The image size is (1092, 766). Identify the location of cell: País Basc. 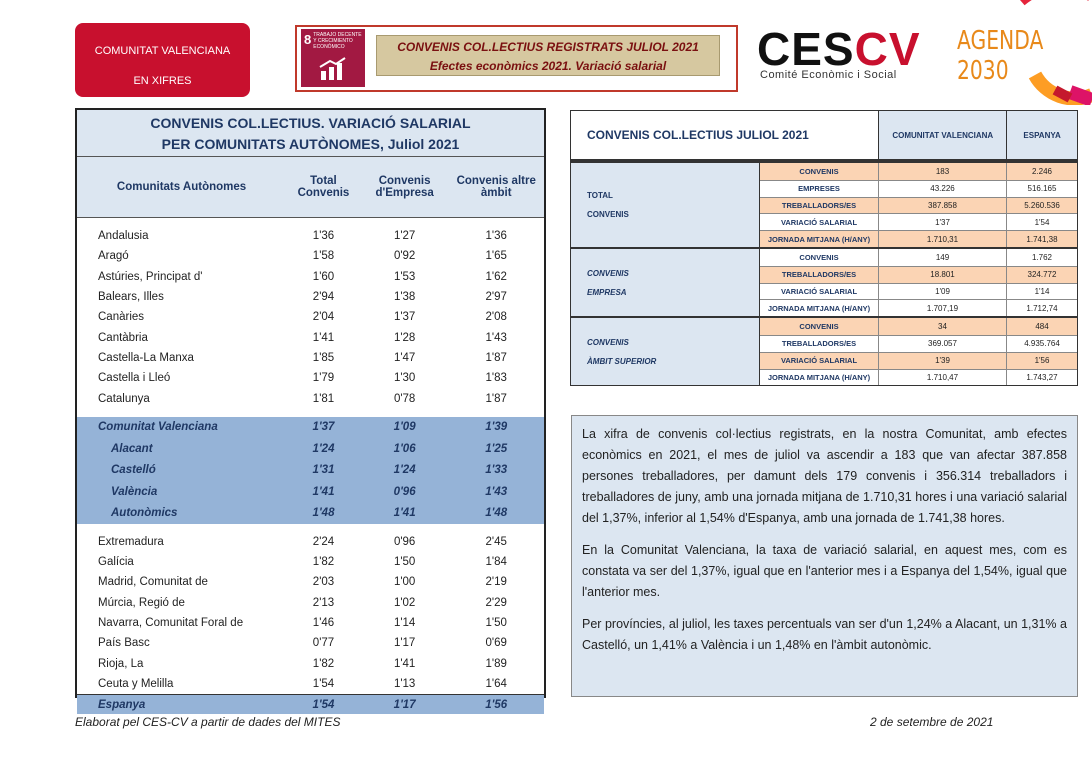
(124, 643).